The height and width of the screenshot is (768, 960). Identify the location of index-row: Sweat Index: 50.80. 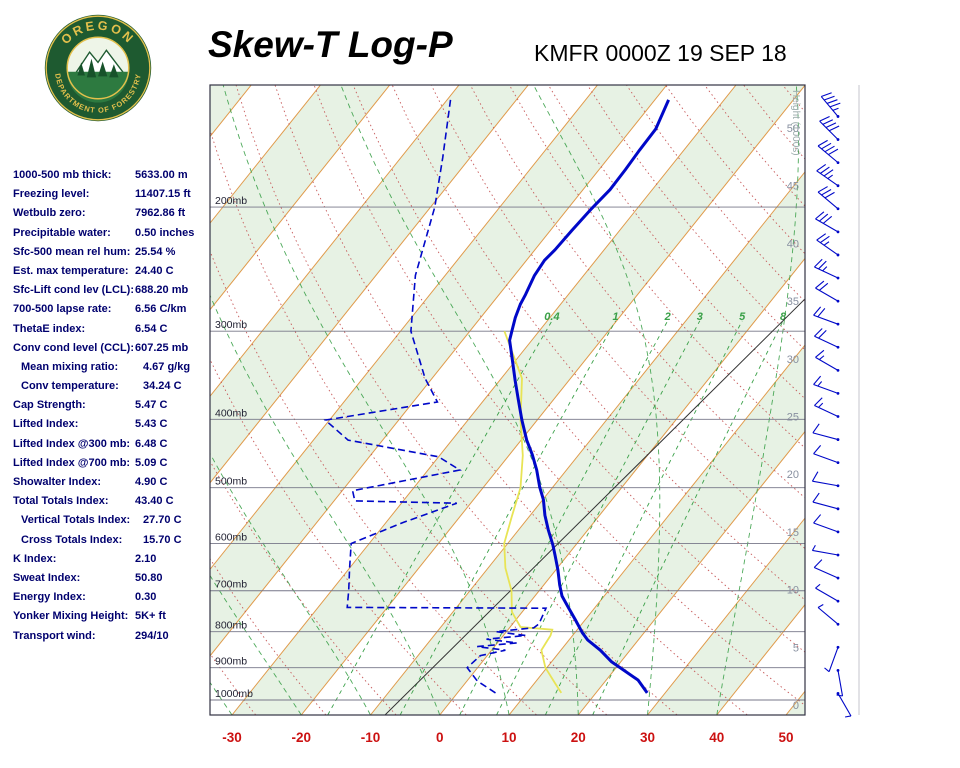
(110, 578).